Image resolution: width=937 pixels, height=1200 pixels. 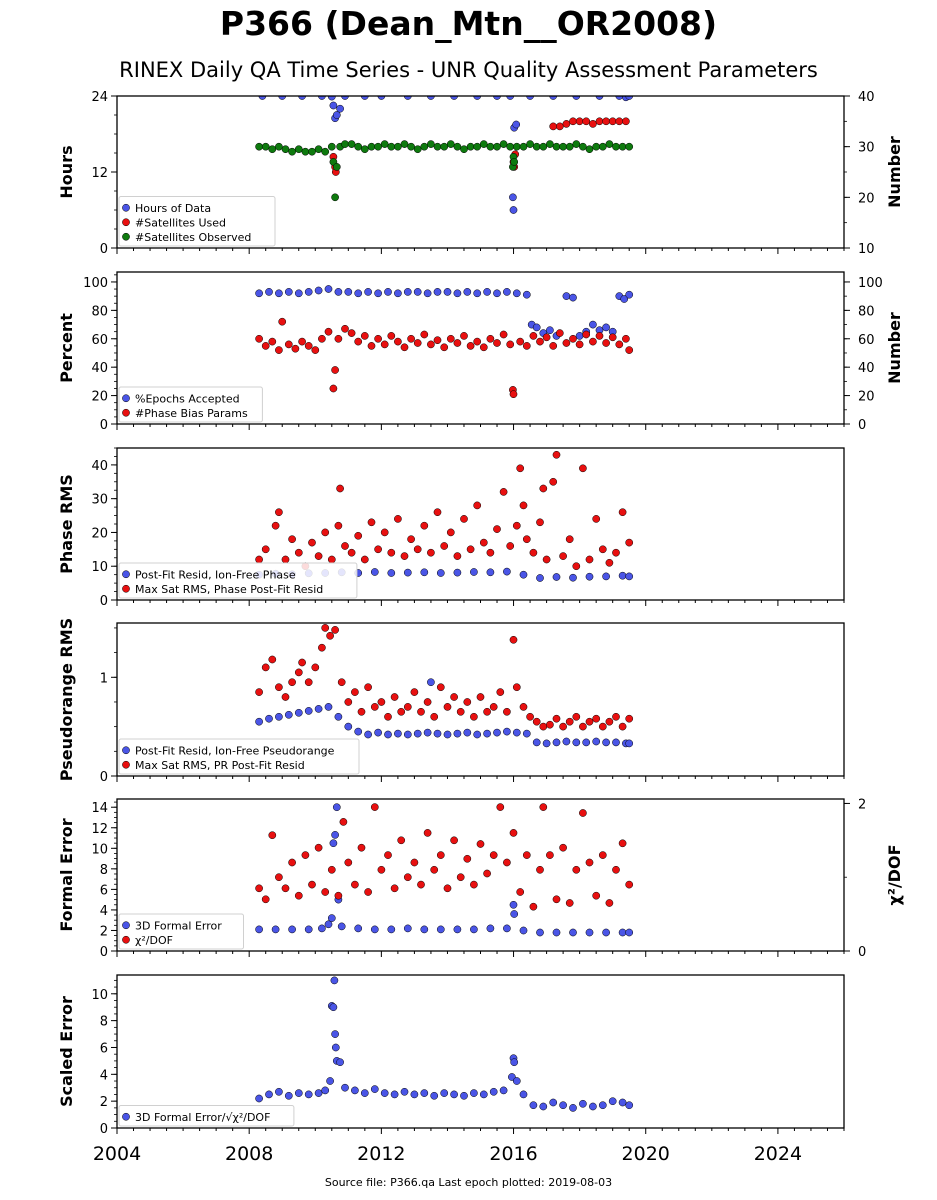 I want to click on x-tick-label: 2004, so click(x=117, y=1154).